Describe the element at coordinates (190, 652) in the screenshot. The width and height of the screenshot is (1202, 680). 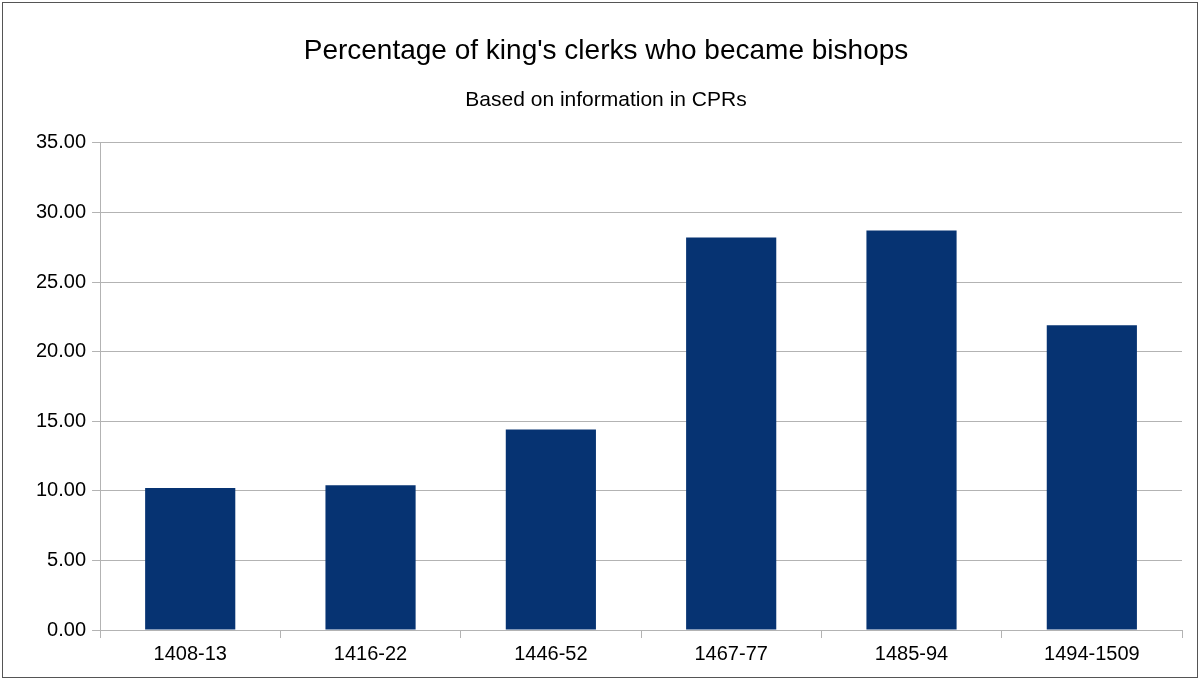
I see `x-tick-label: 1408-13` at that location.